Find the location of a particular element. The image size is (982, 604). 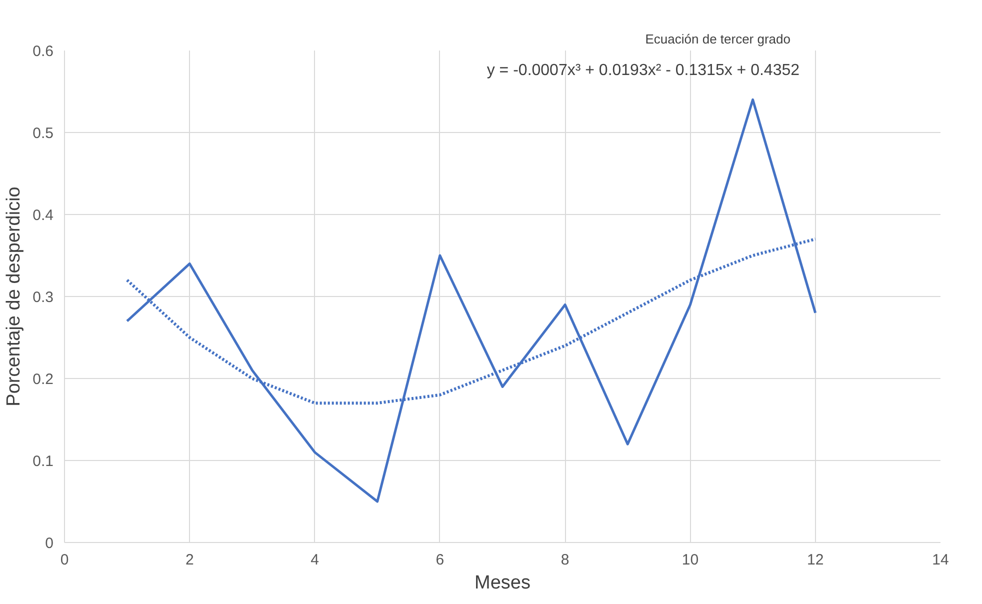

x-tick-label: 0 is located at coordinates (64, 560).